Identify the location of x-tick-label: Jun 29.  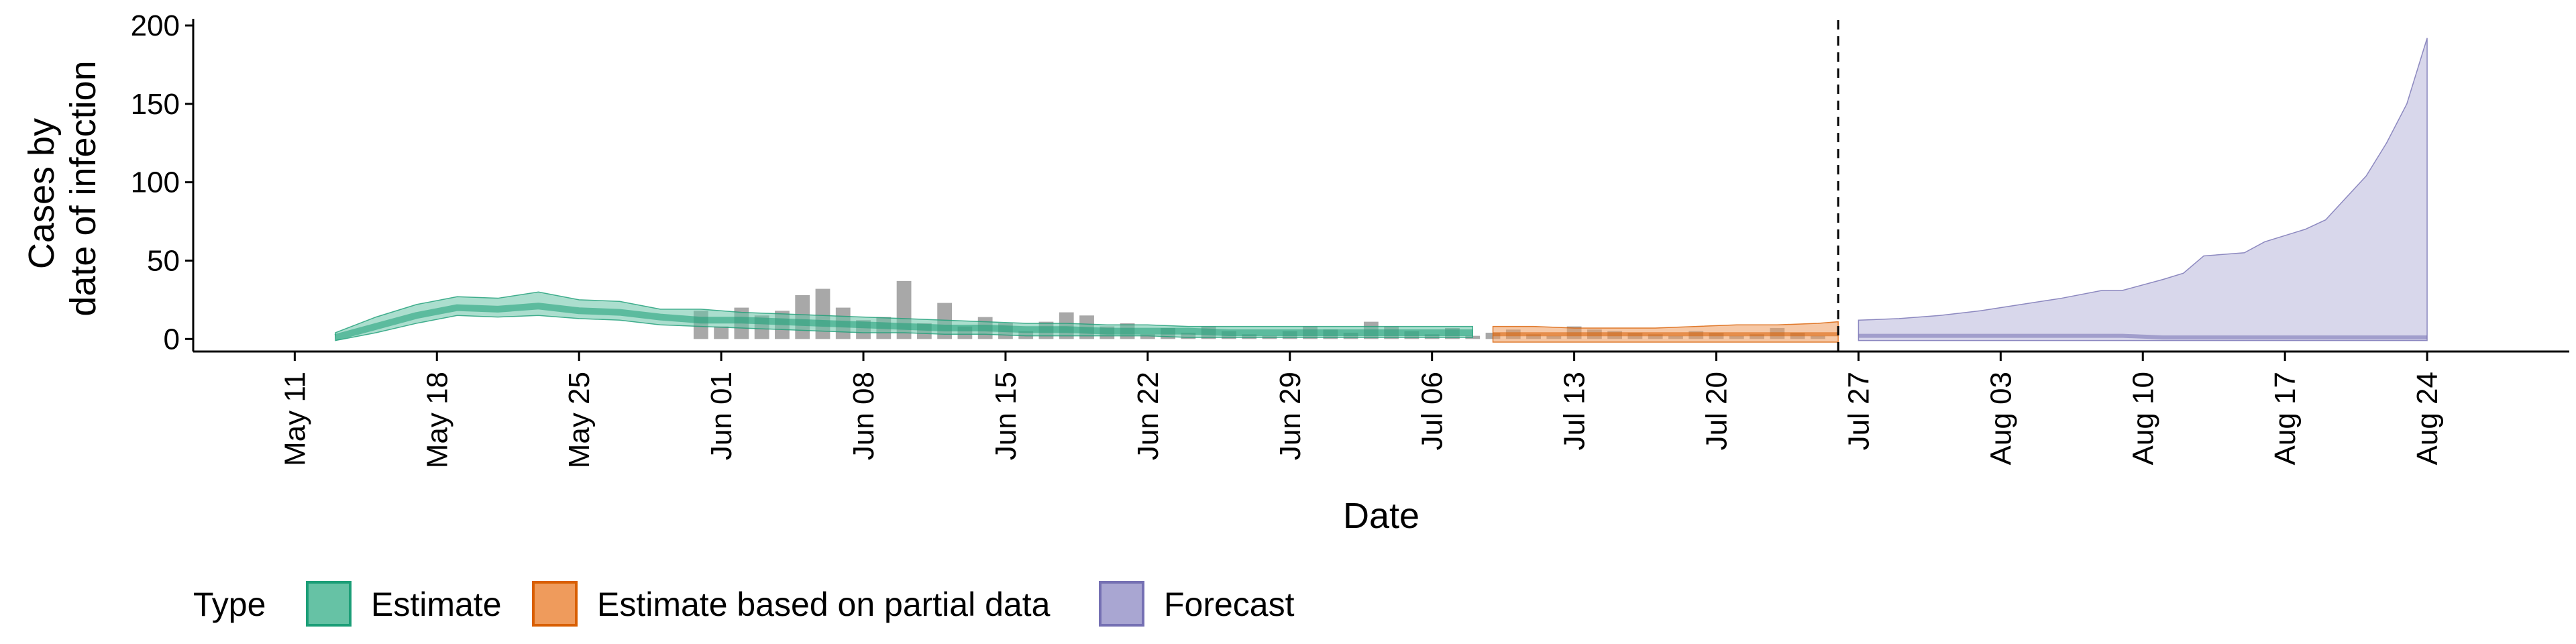
(1290, 416).